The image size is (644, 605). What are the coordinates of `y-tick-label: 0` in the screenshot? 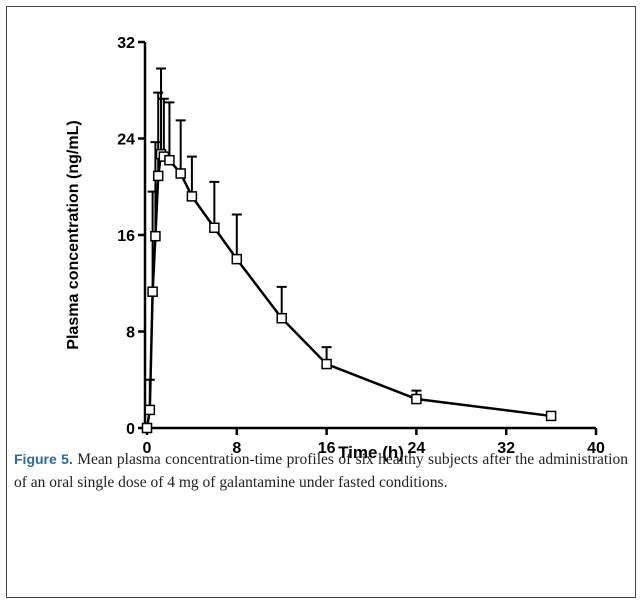 It's located at (130, 429).